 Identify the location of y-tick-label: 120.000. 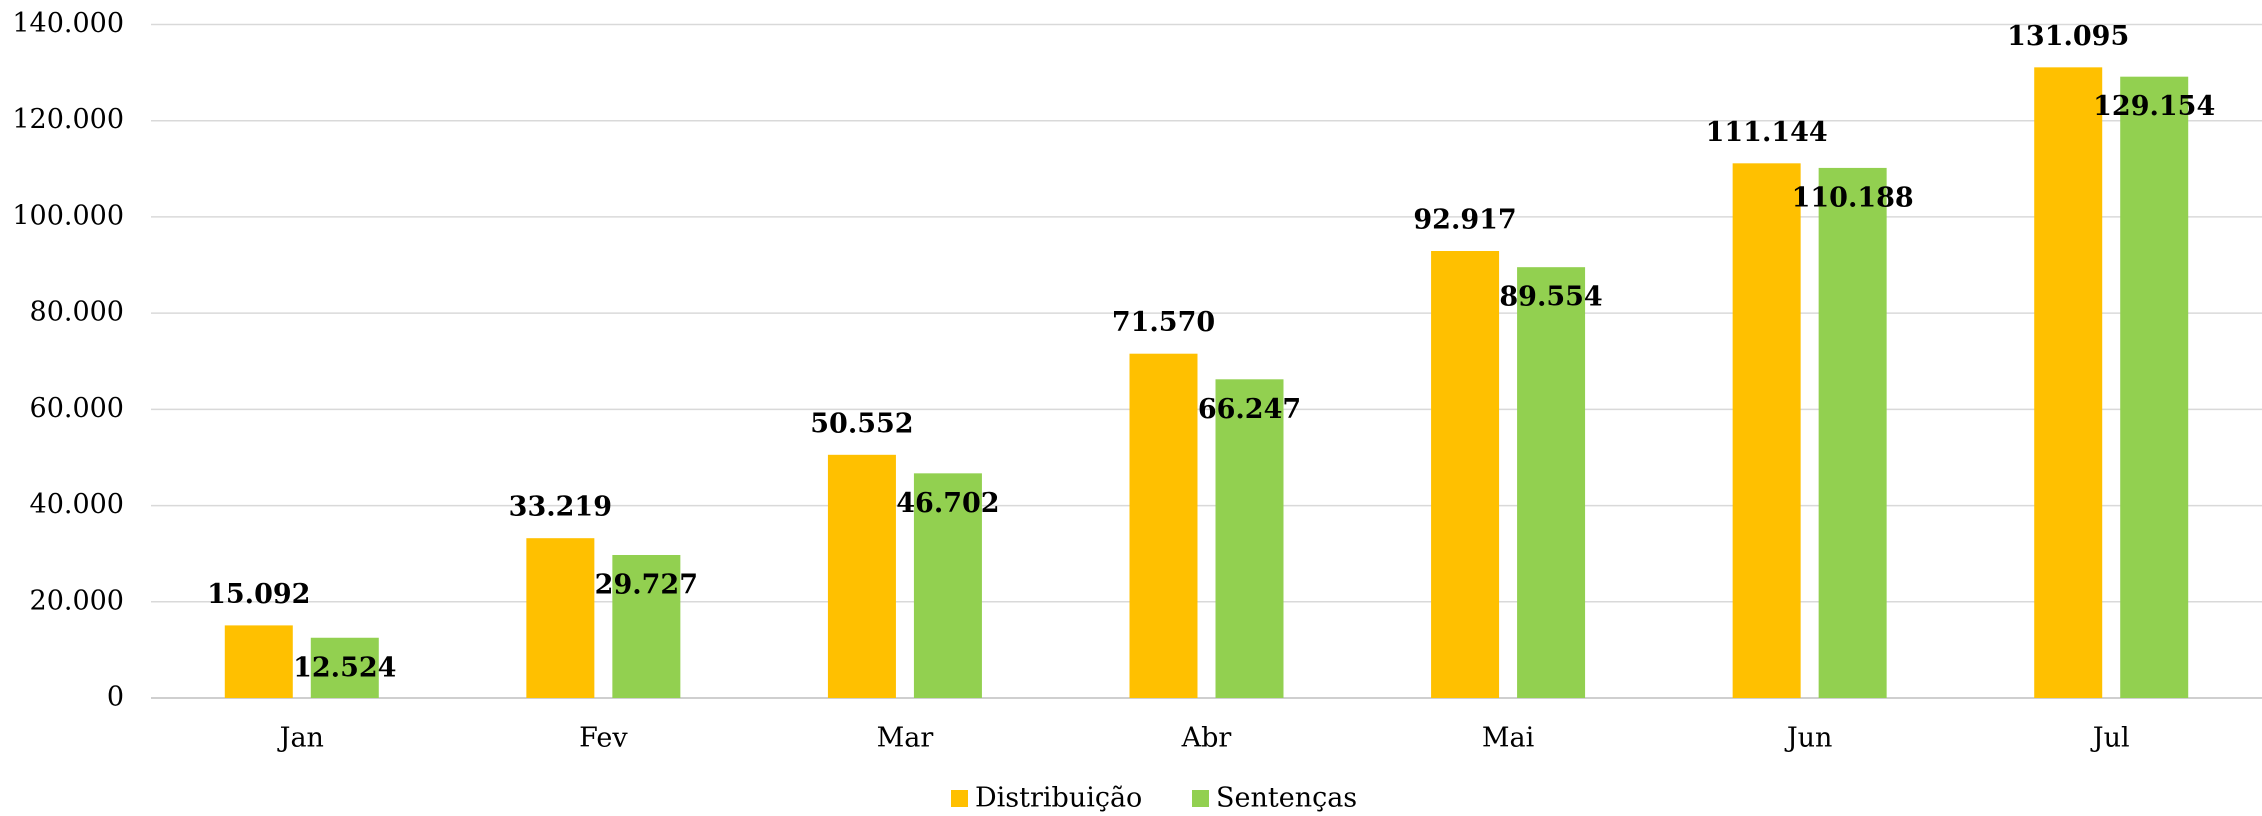
(68, 119).